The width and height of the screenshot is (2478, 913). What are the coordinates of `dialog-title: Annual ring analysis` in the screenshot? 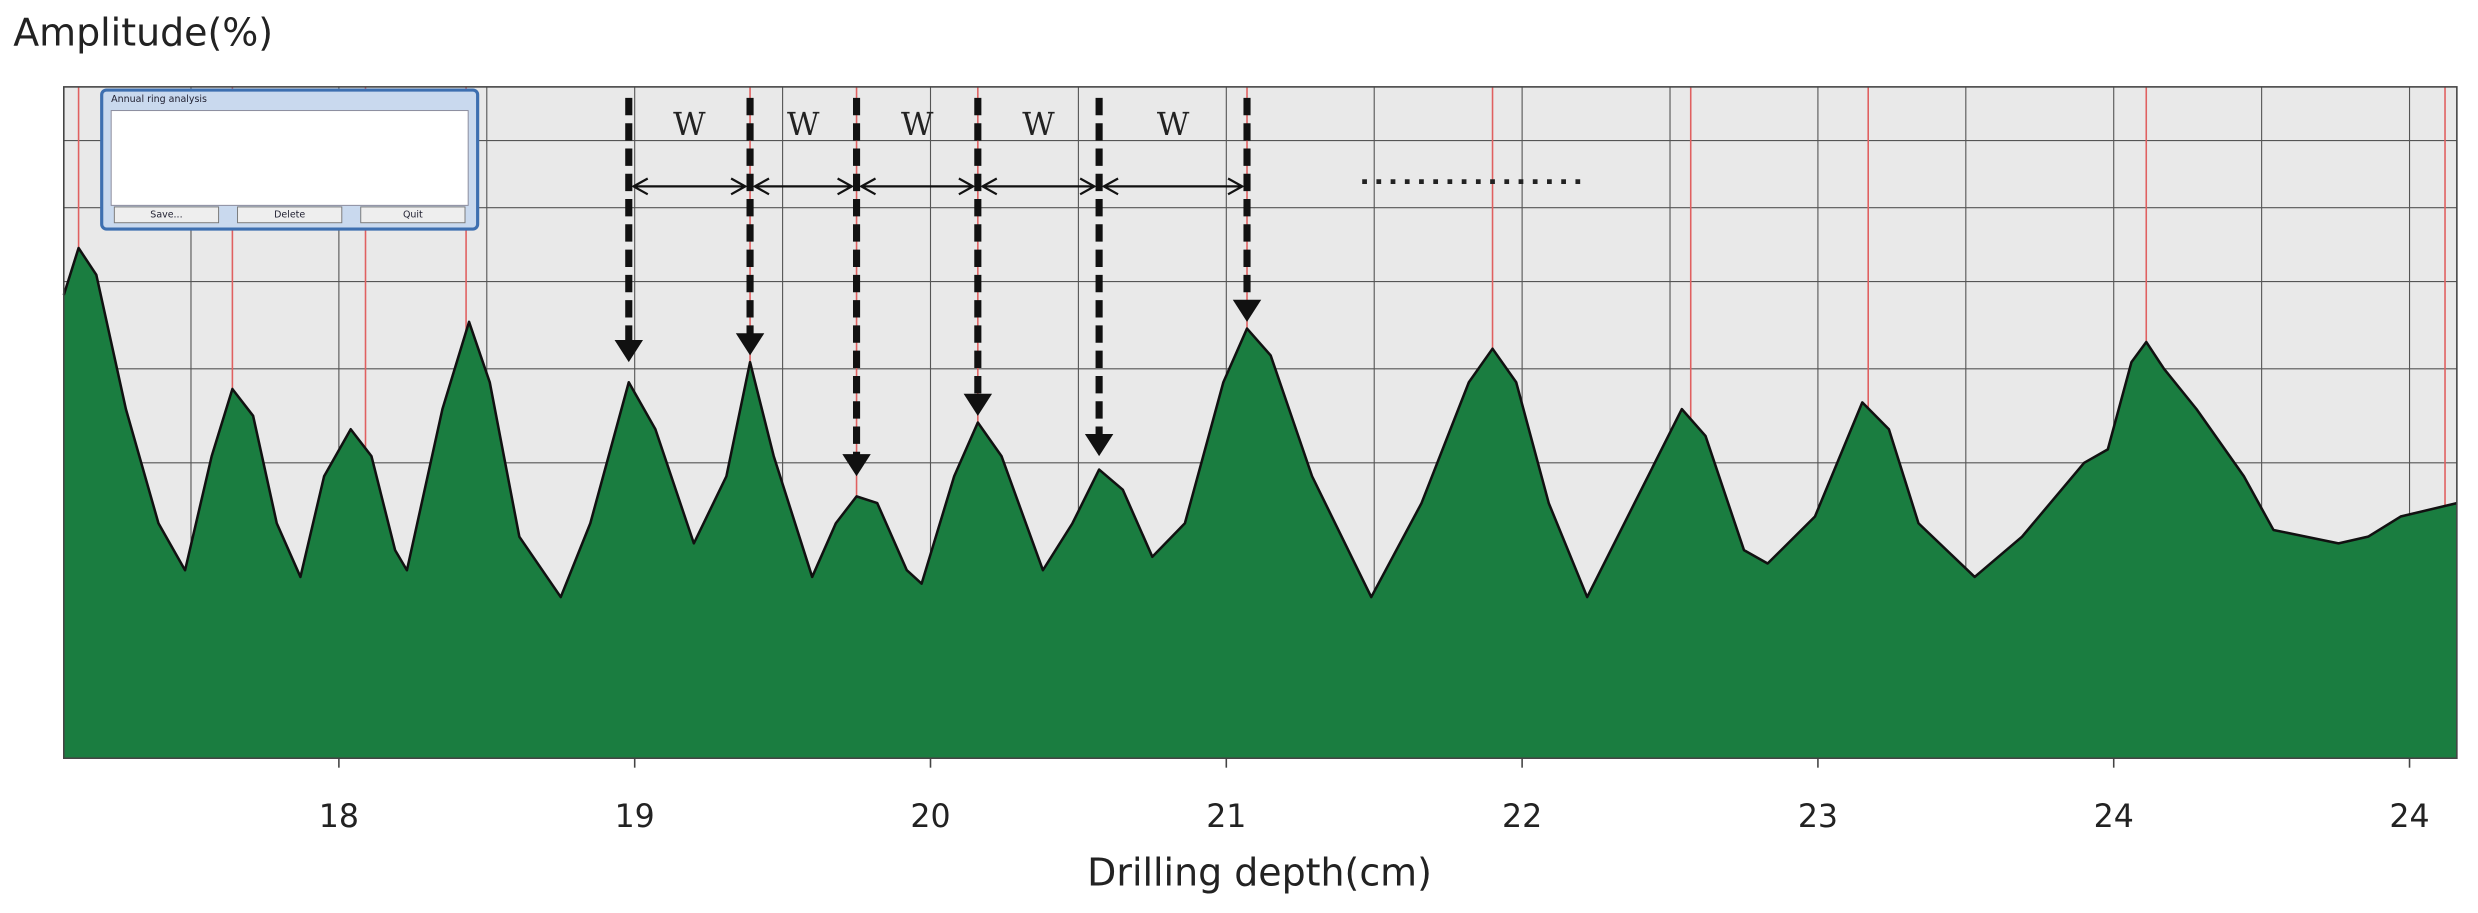 It's located at (159, 99).